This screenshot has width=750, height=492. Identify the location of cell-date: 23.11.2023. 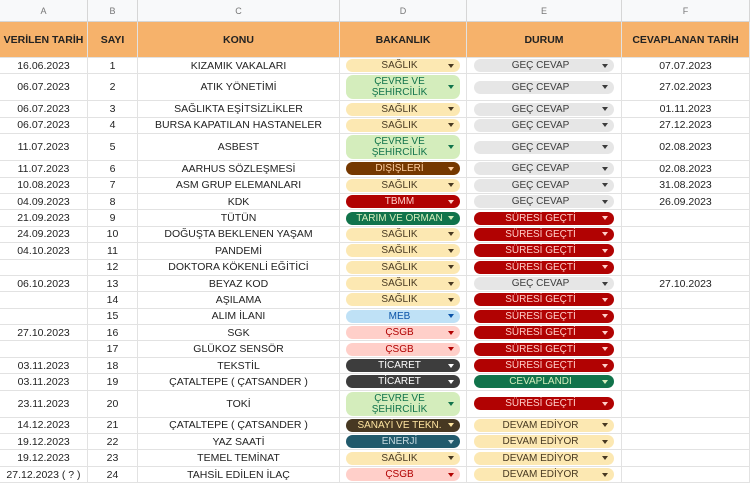
(44, 404).